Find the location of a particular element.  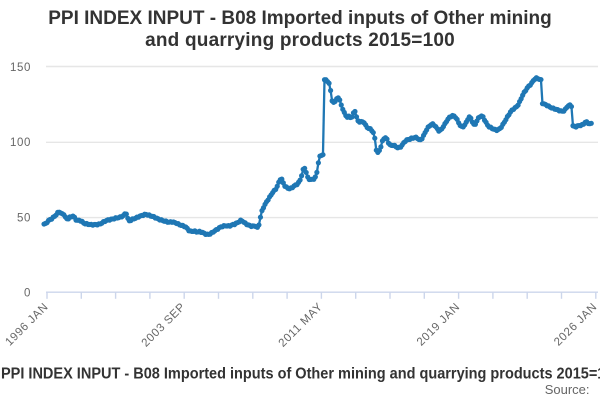

svg-text: Source: is located at coordinates (567, 389).